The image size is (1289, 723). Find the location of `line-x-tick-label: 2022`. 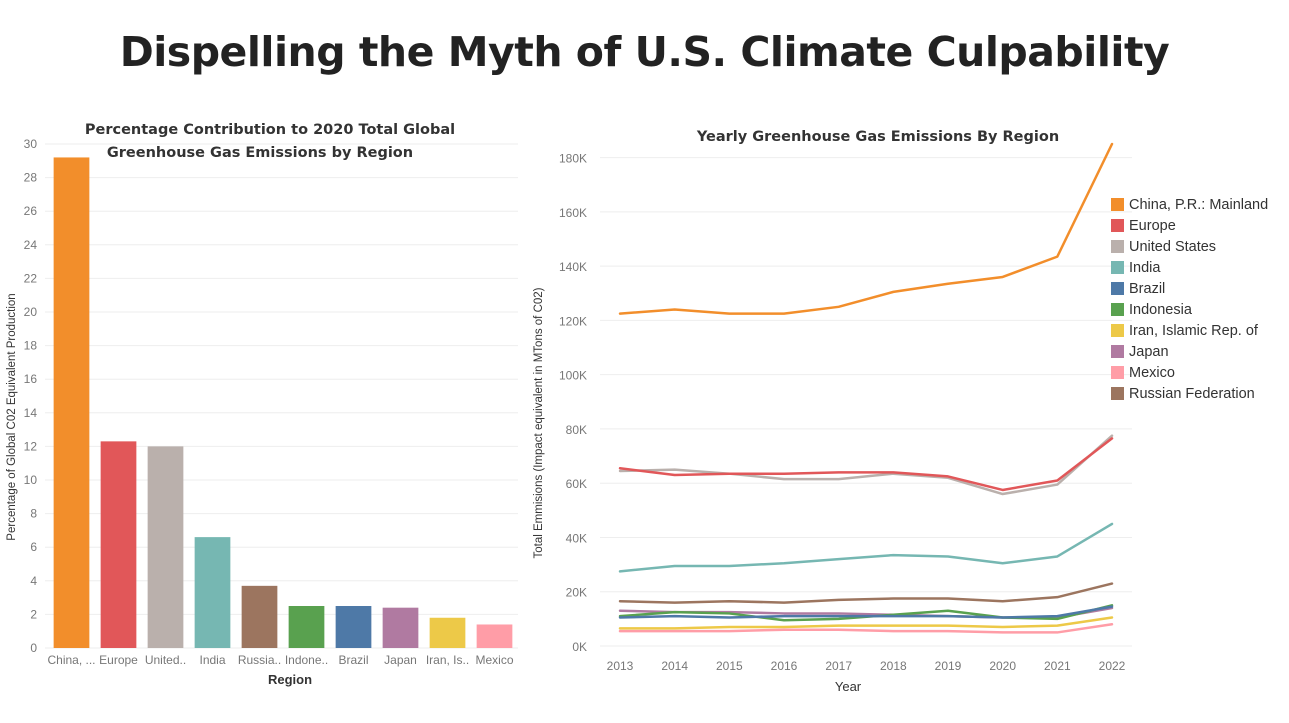

line-x-tick-label: 2022 is located at coordinates (1112, 666).